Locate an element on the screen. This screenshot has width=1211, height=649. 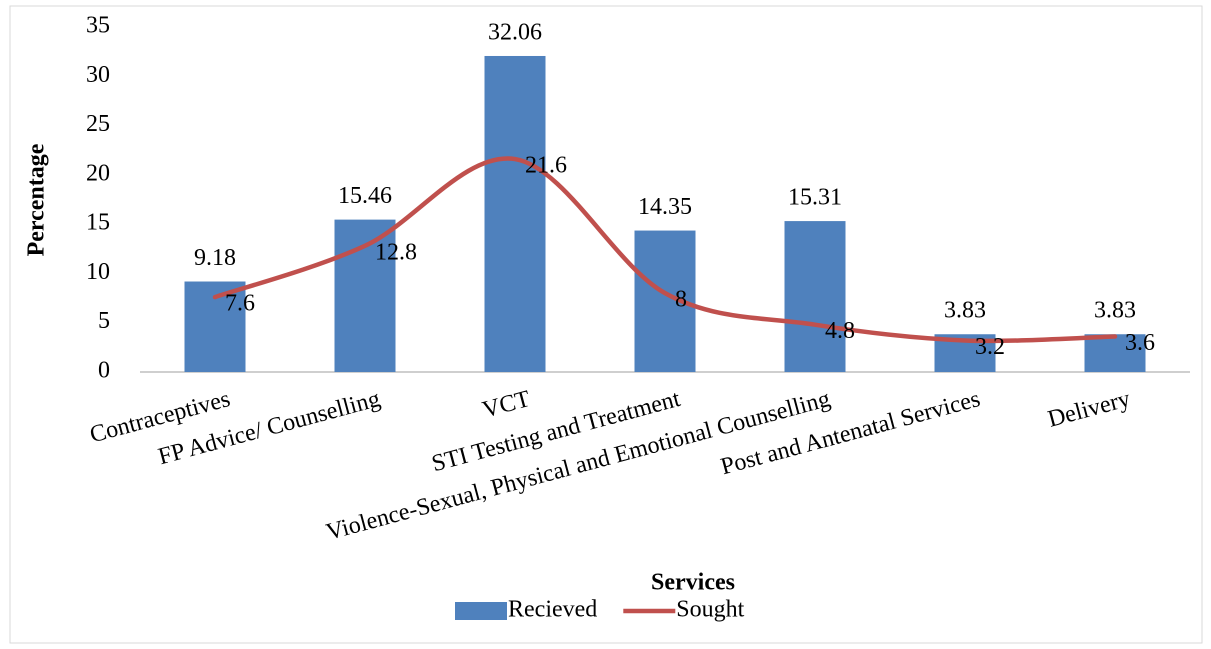
bar-value-label: 14.35 is located at coordinates (665, 207).